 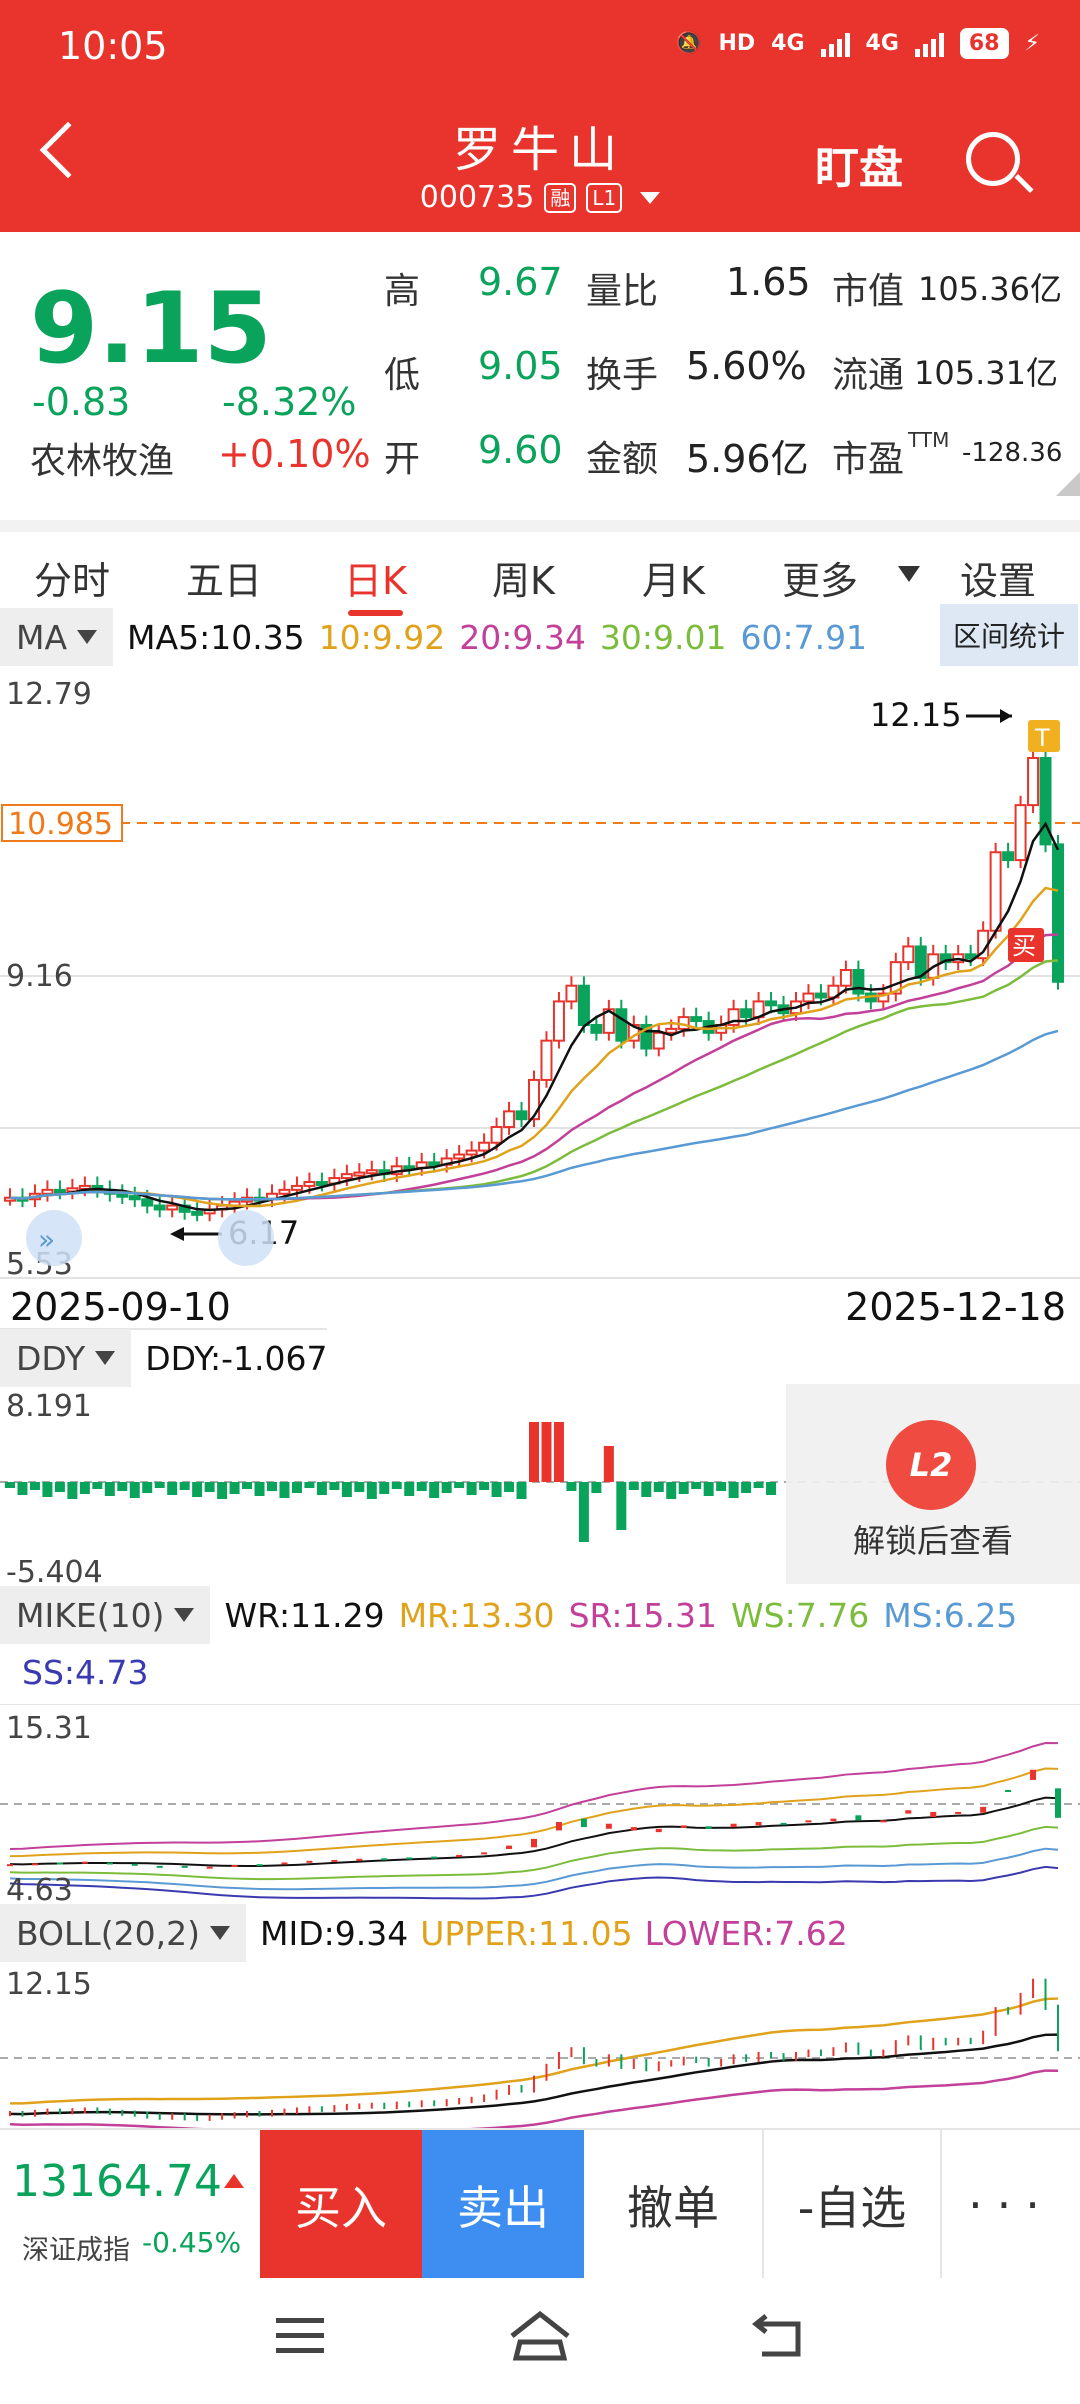 What do you see at coordinates (689, 43) in the screenshot?
I see `mute-icon: 🔕` at bounding box center [689, 43].